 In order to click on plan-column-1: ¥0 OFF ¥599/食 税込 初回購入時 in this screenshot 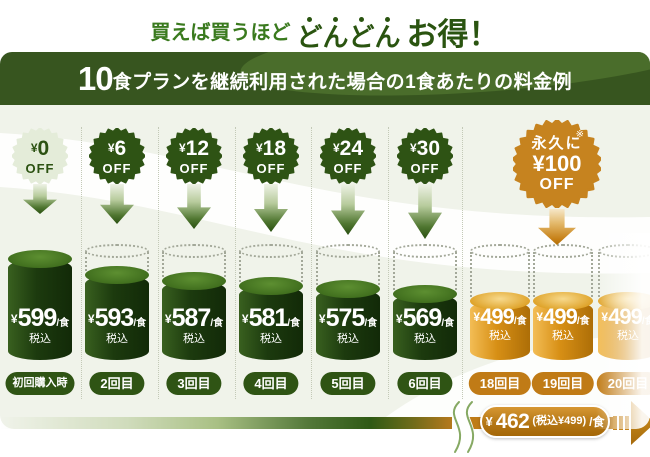, I will do `click(40, 267)`.